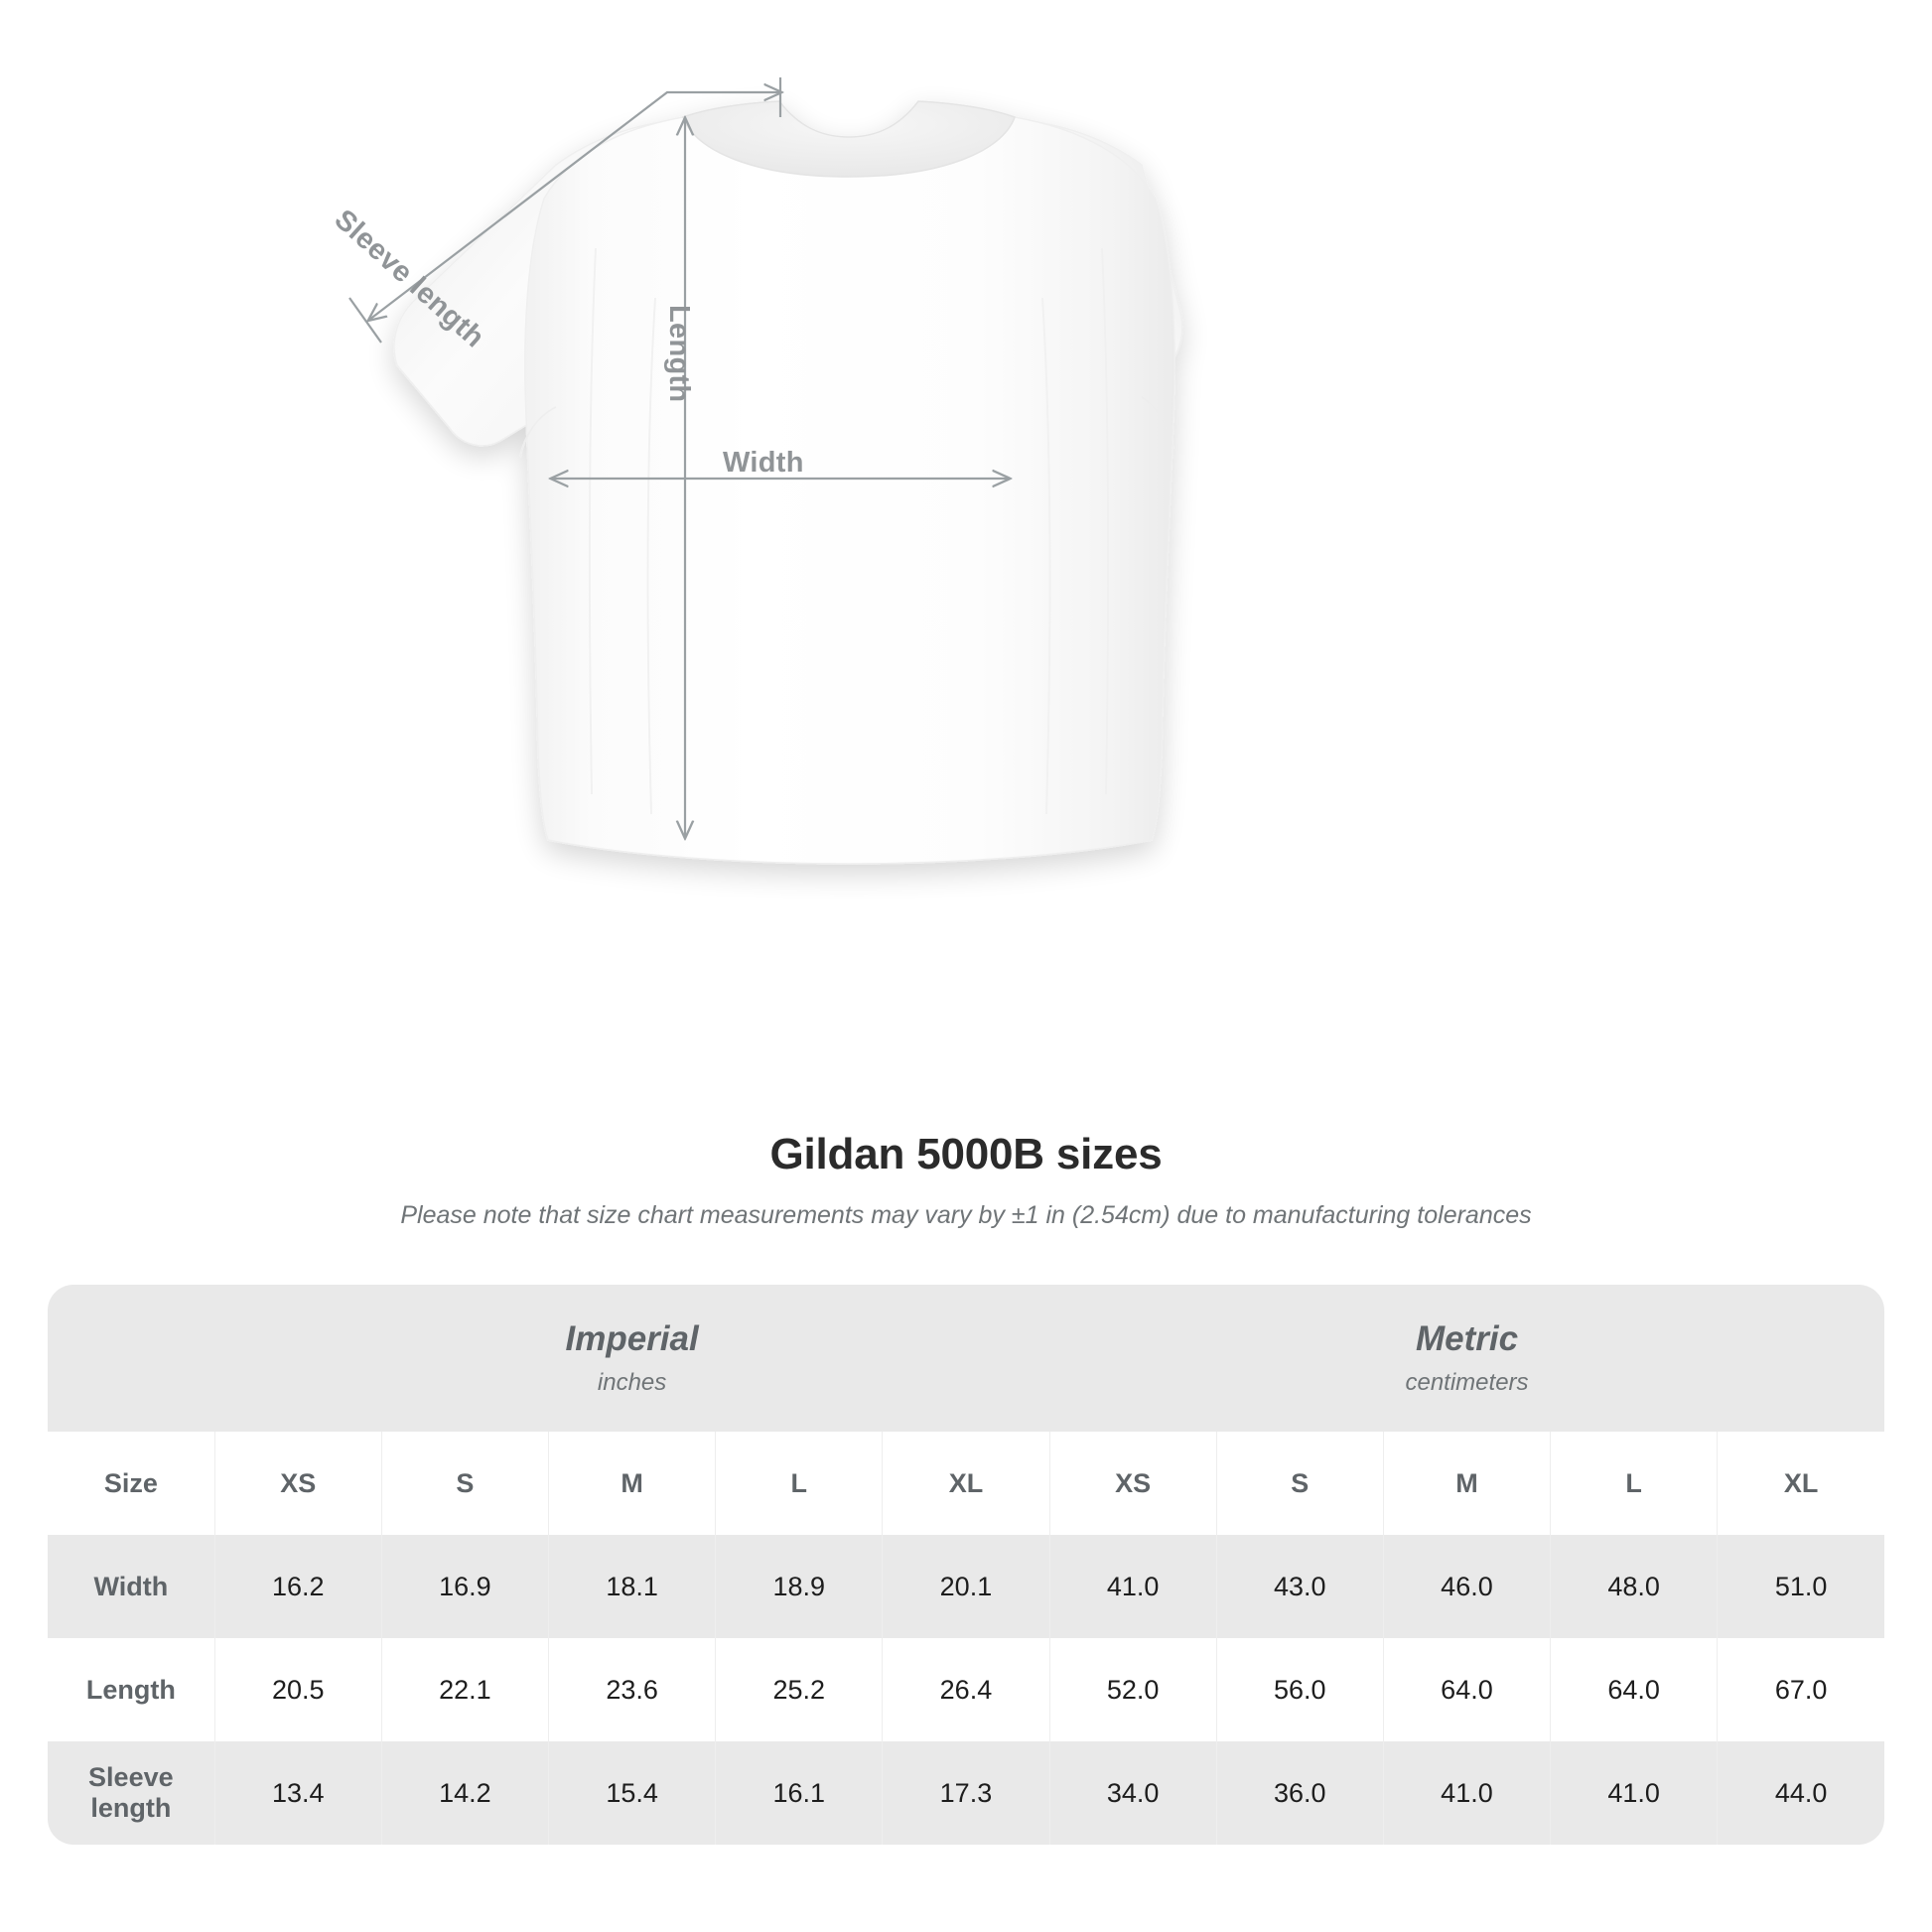 The height and width of the screenshot is (1932, 1932). I want to click on cell-sleeve-imperial-xl: 17.3, so click(966, 1793).